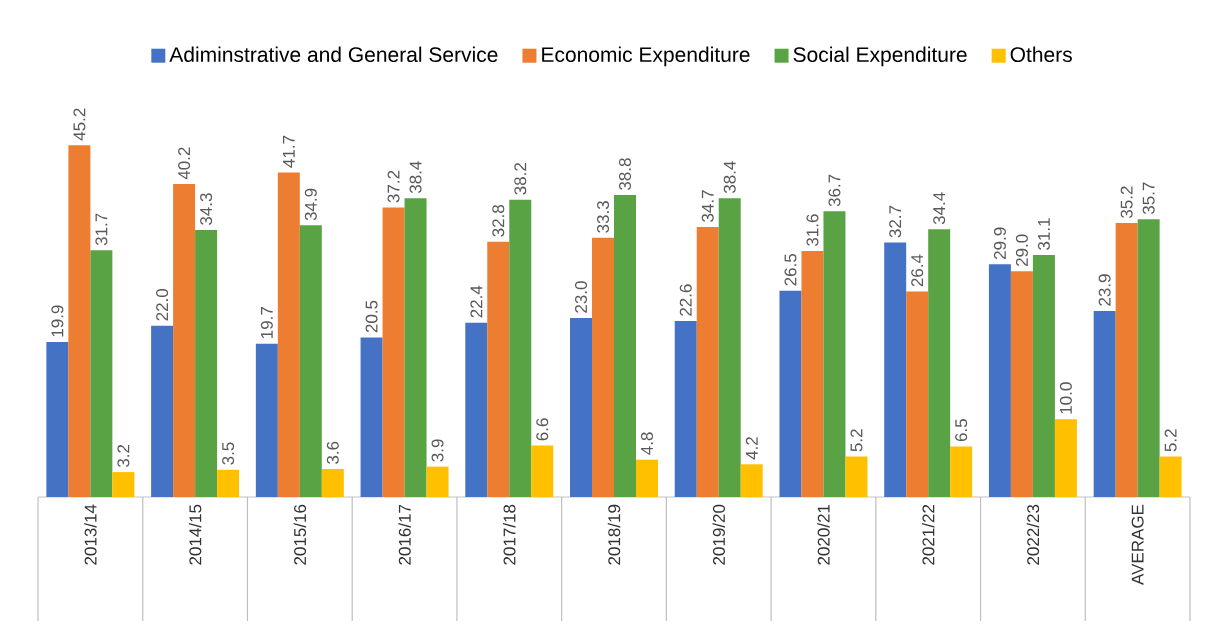 This screenshot has height=631, width=1210. Describe the element at coordinates (393, 186) in the screenshot. I see `data-label: 37.2` at that location.